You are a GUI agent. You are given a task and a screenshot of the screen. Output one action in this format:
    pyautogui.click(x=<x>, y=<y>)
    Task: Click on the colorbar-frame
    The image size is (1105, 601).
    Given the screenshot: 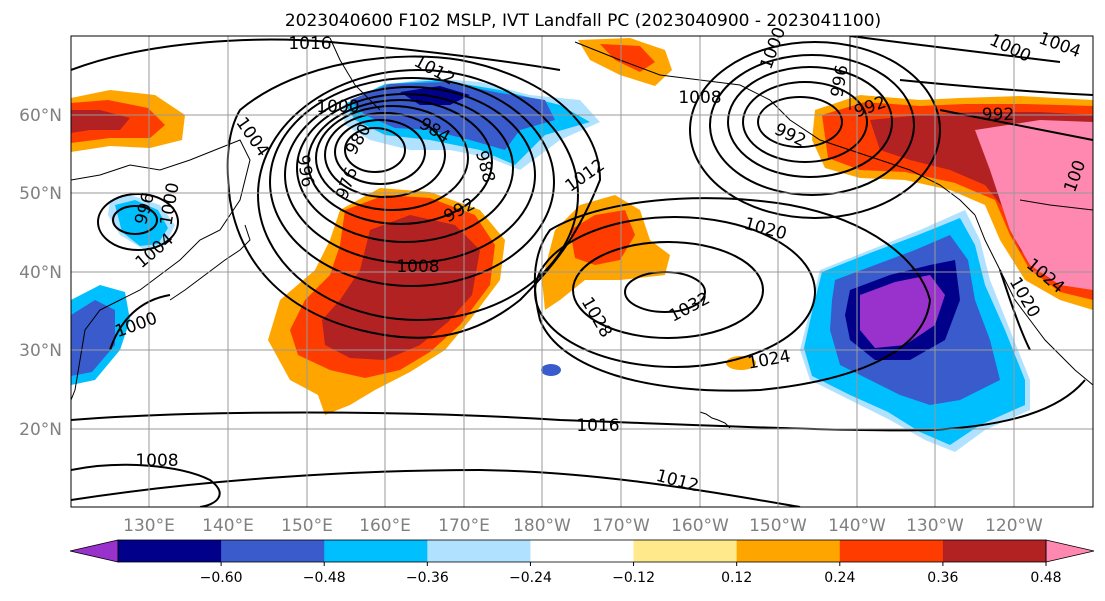 What is the action you would take?
    pyautogui.click(x=582, y=551)
    